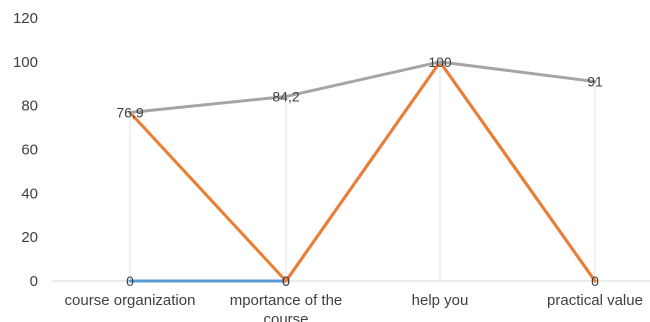  I want to click on y-axis-tick-labels: 0 20 40 60 80 100 120, so click(25, 150).